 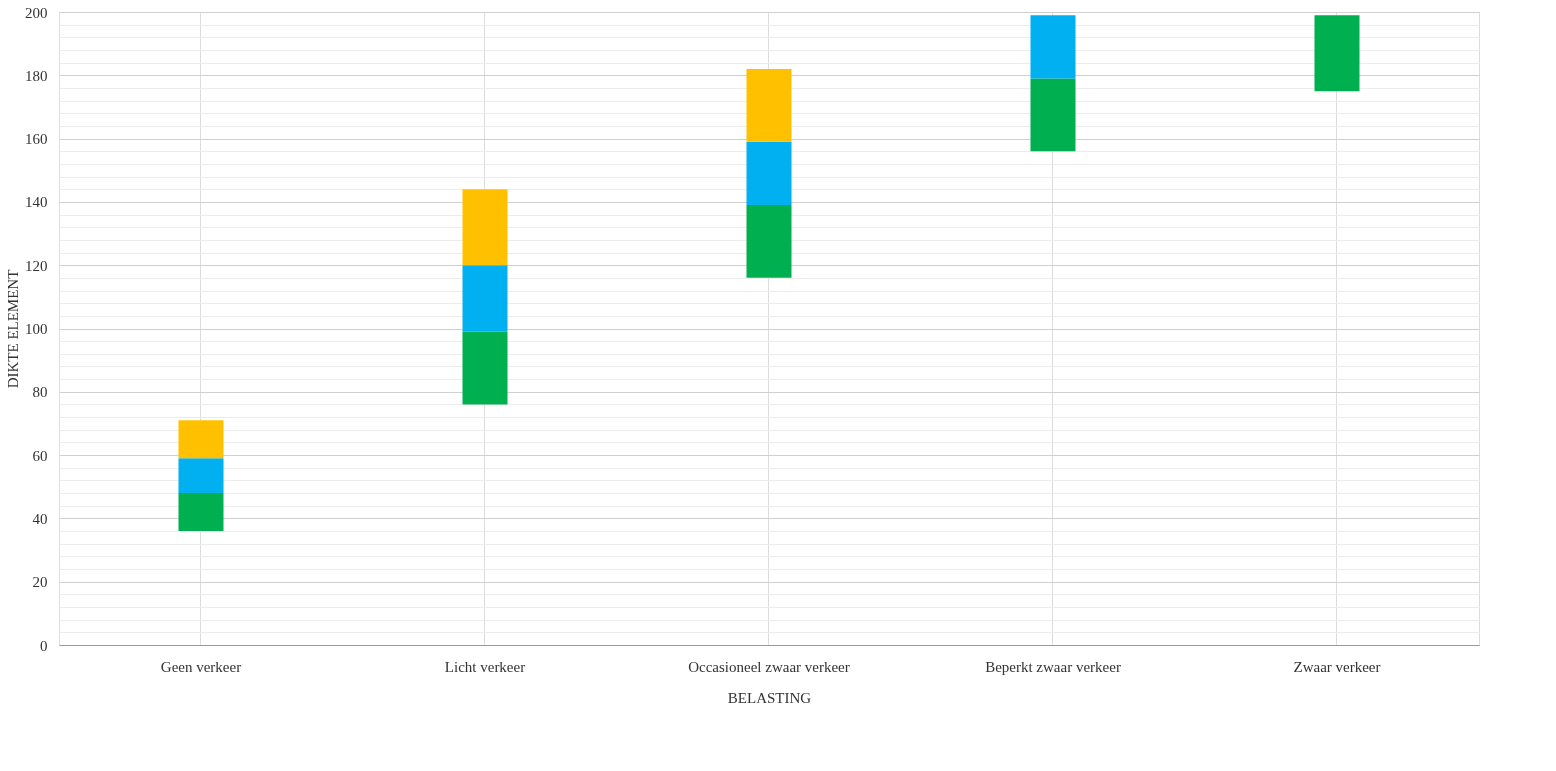 What do you see at coordinates (485, 666) in the screenshot?
I see `x-tick-label: Licht verkeer` at bounding box center [485, 666].